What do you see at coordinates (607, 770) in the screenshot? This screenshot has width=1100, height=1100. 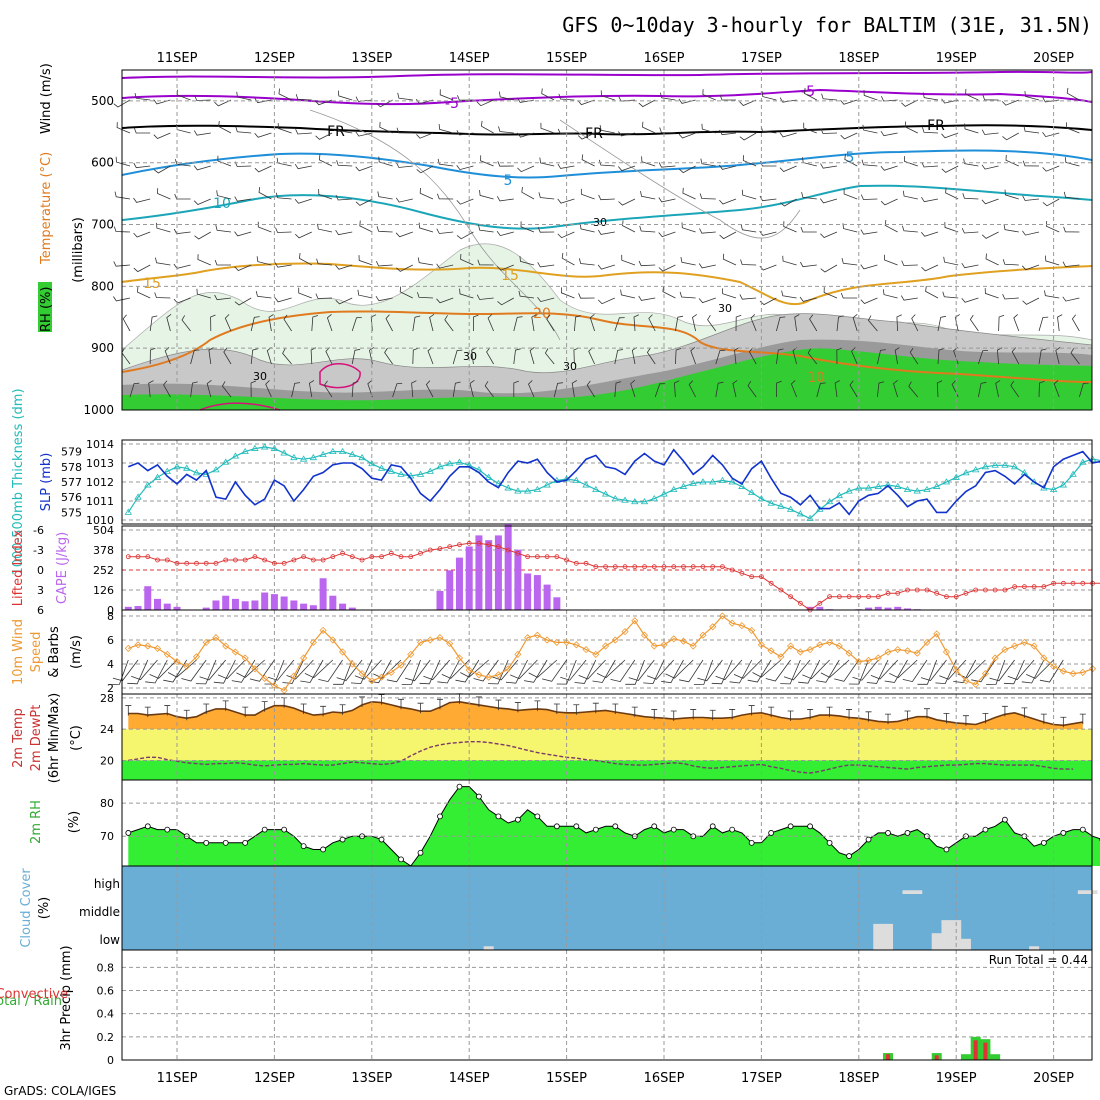 I see `temp-band-green` at bounding box center [607, 770].